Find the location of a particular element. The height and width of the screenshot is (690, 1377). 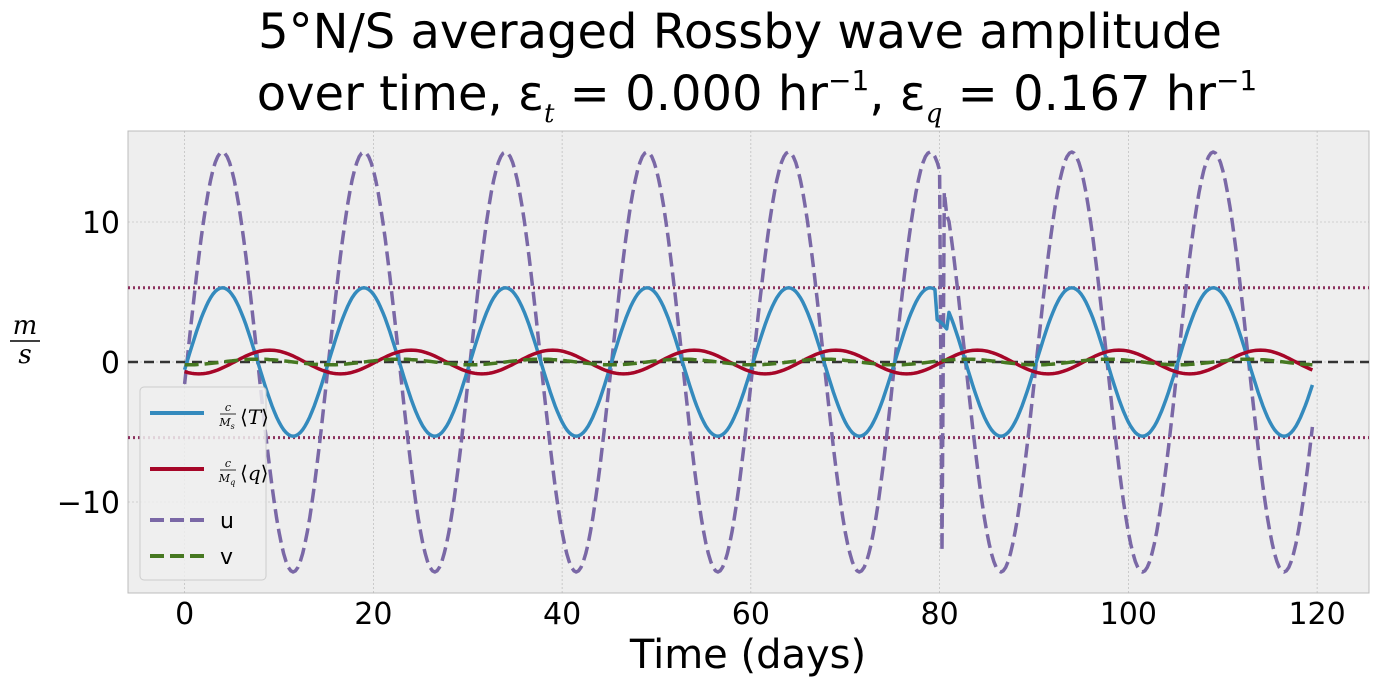

svg-text: ⟨T⟩ is located at coordinates (254, 417).